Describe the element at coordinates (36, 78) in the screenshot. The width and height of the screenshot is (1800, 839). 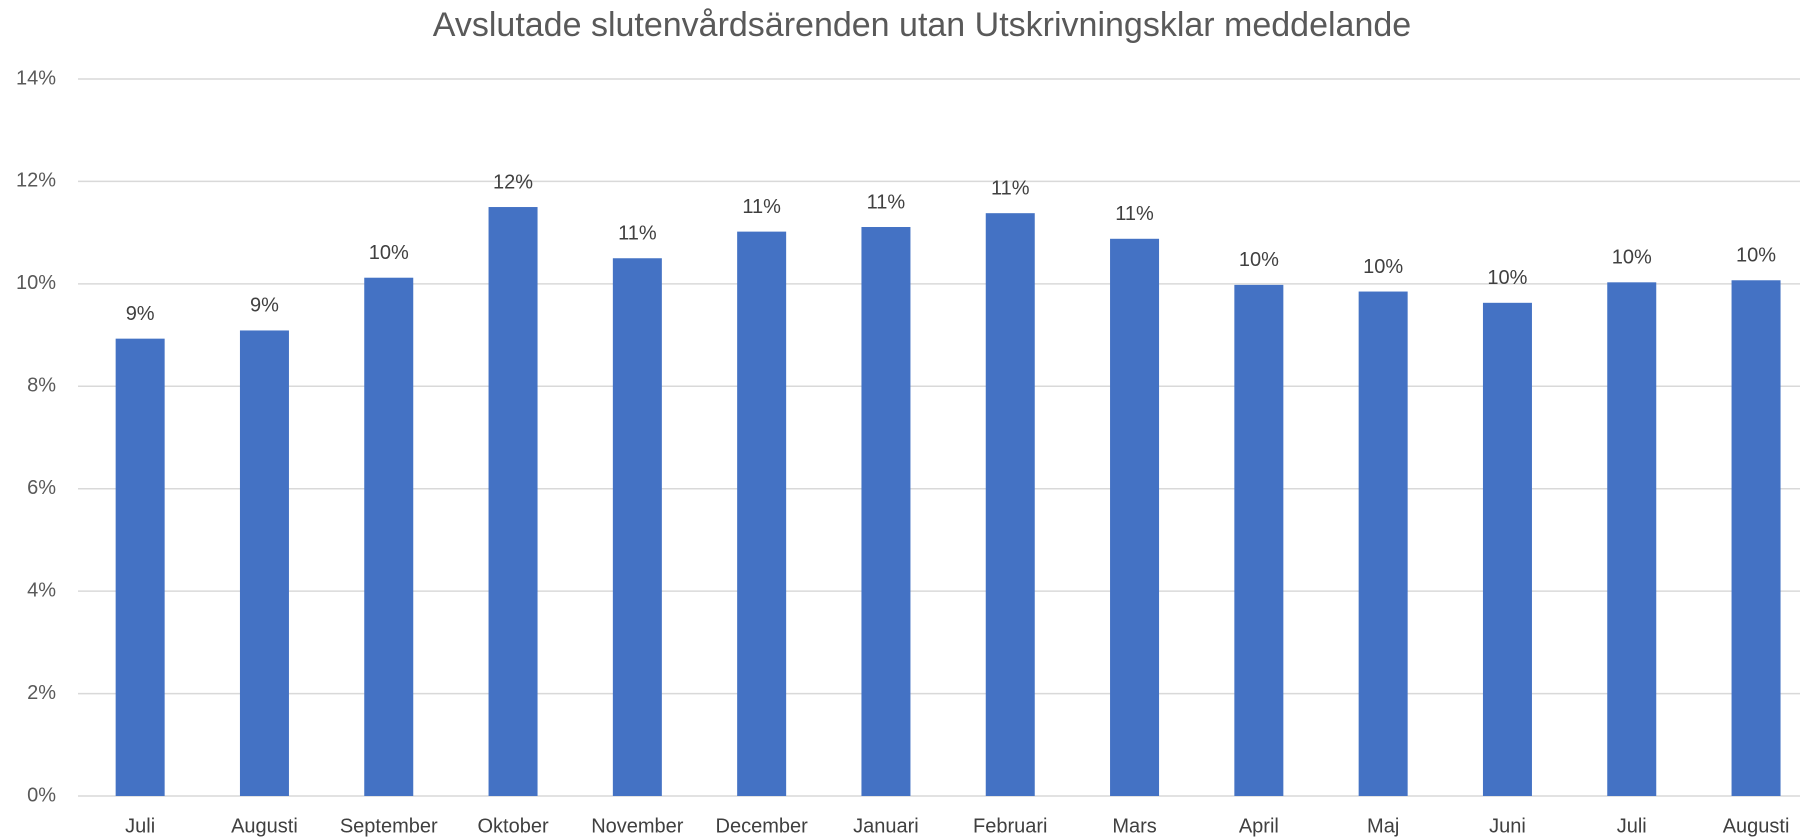
I see `y-tick-label: 14%` at that location.